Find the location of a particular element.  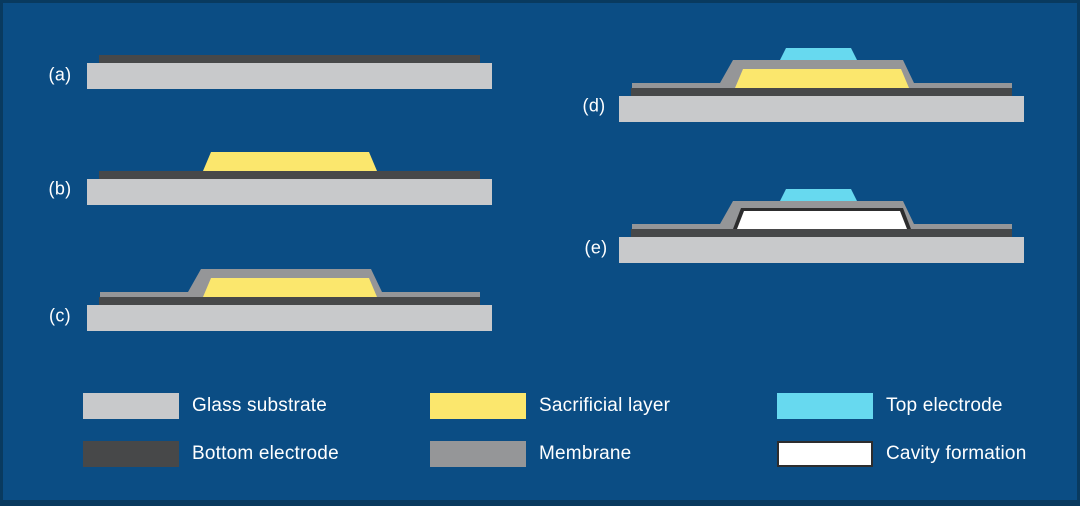

legend-item-sacrificial-layer: Sacrificial layer is located at coordinates (550, 406).